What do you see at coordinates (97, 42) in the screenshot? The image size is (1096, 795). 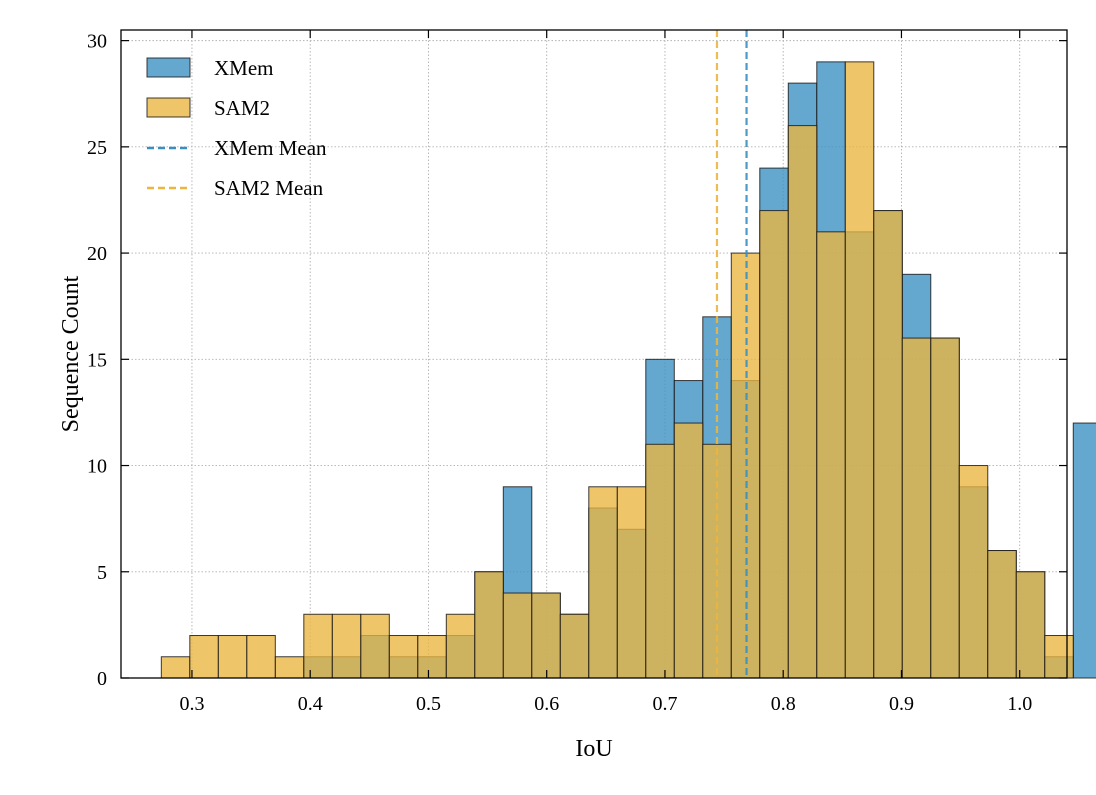 I see `y-tick-label: 30` at bounding box center [97, 42].